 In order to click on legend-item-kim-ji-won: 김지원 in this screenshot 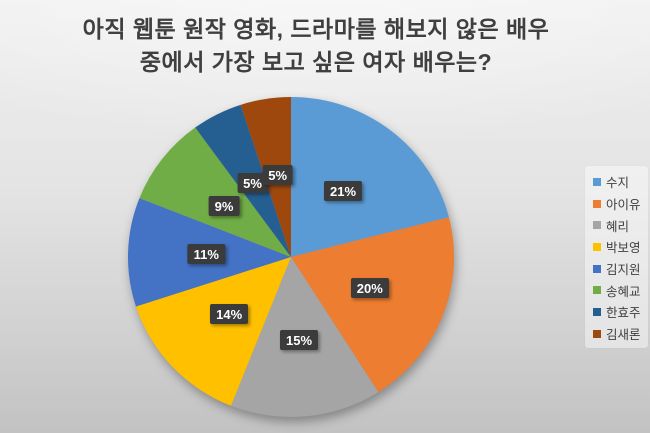, I will do `click(617, 269)`.